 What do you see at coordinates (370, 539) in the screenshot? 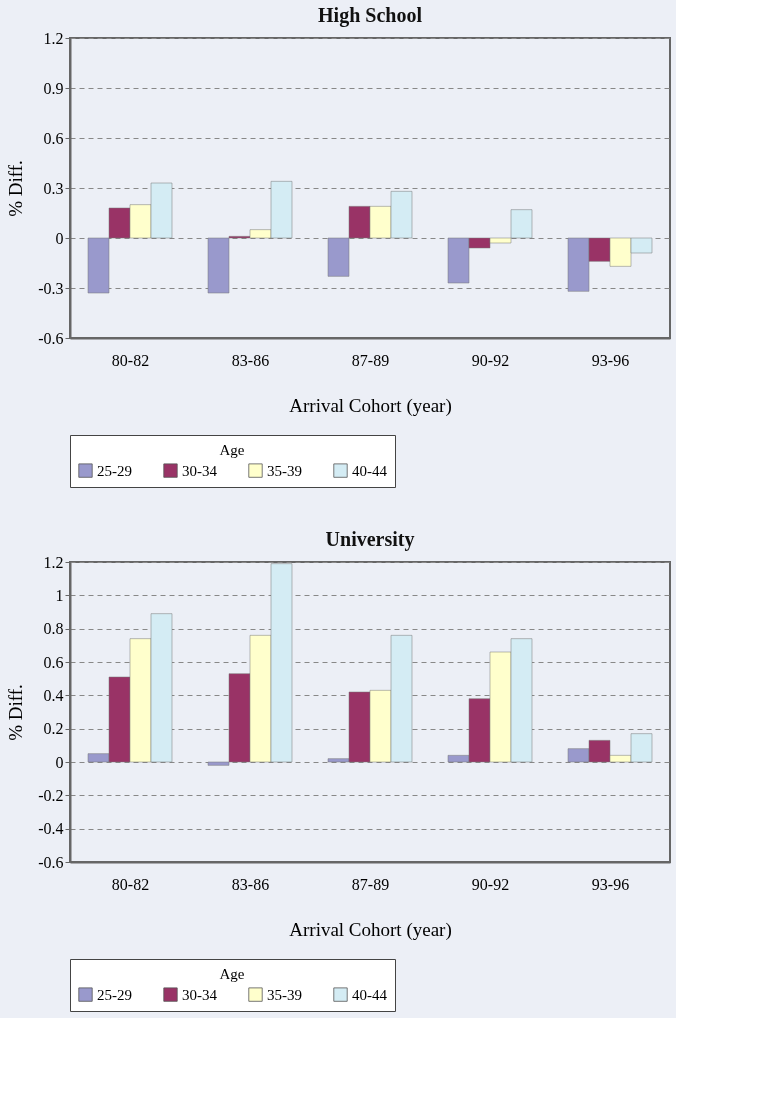
I see `chart-title: University` at bounding box center [370, 539].